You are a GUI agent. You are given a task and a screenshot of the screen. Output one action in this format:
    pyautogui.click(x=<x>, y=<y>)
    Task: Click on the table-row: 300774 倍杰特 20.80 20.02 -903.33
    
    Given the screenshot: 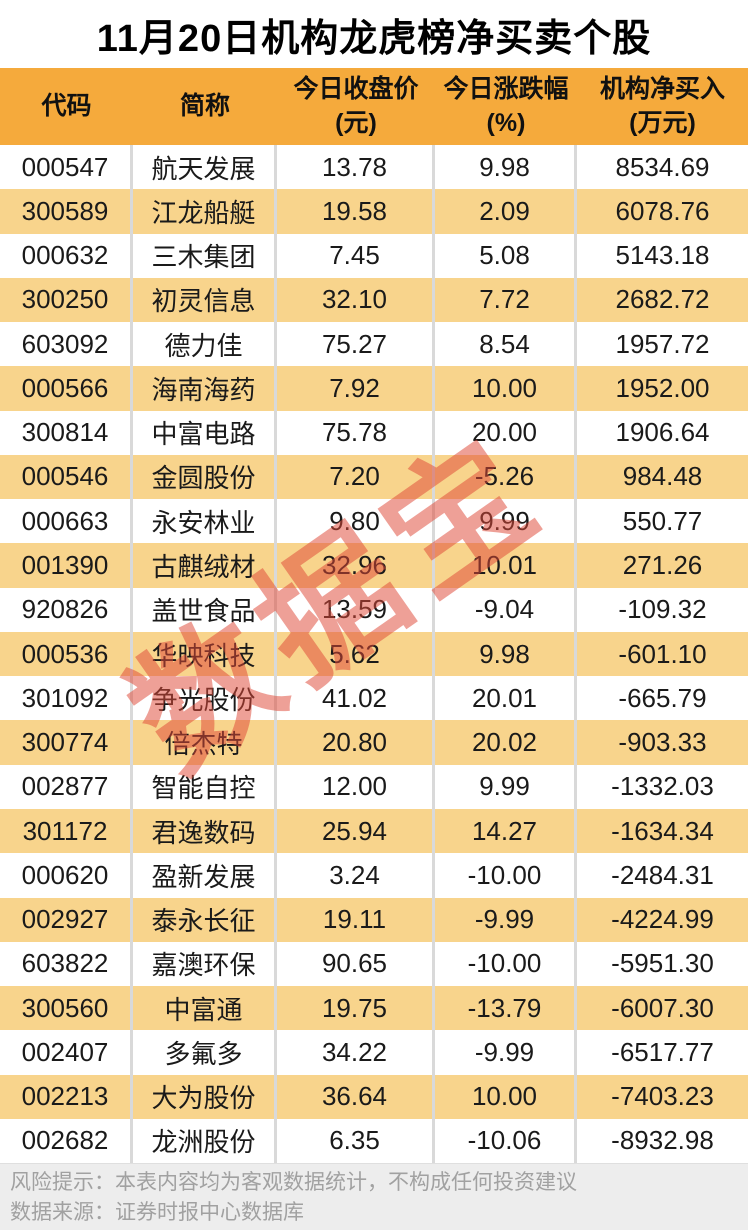 What is the action you would take?
    pyautogui.click(x=374, y=742)
    